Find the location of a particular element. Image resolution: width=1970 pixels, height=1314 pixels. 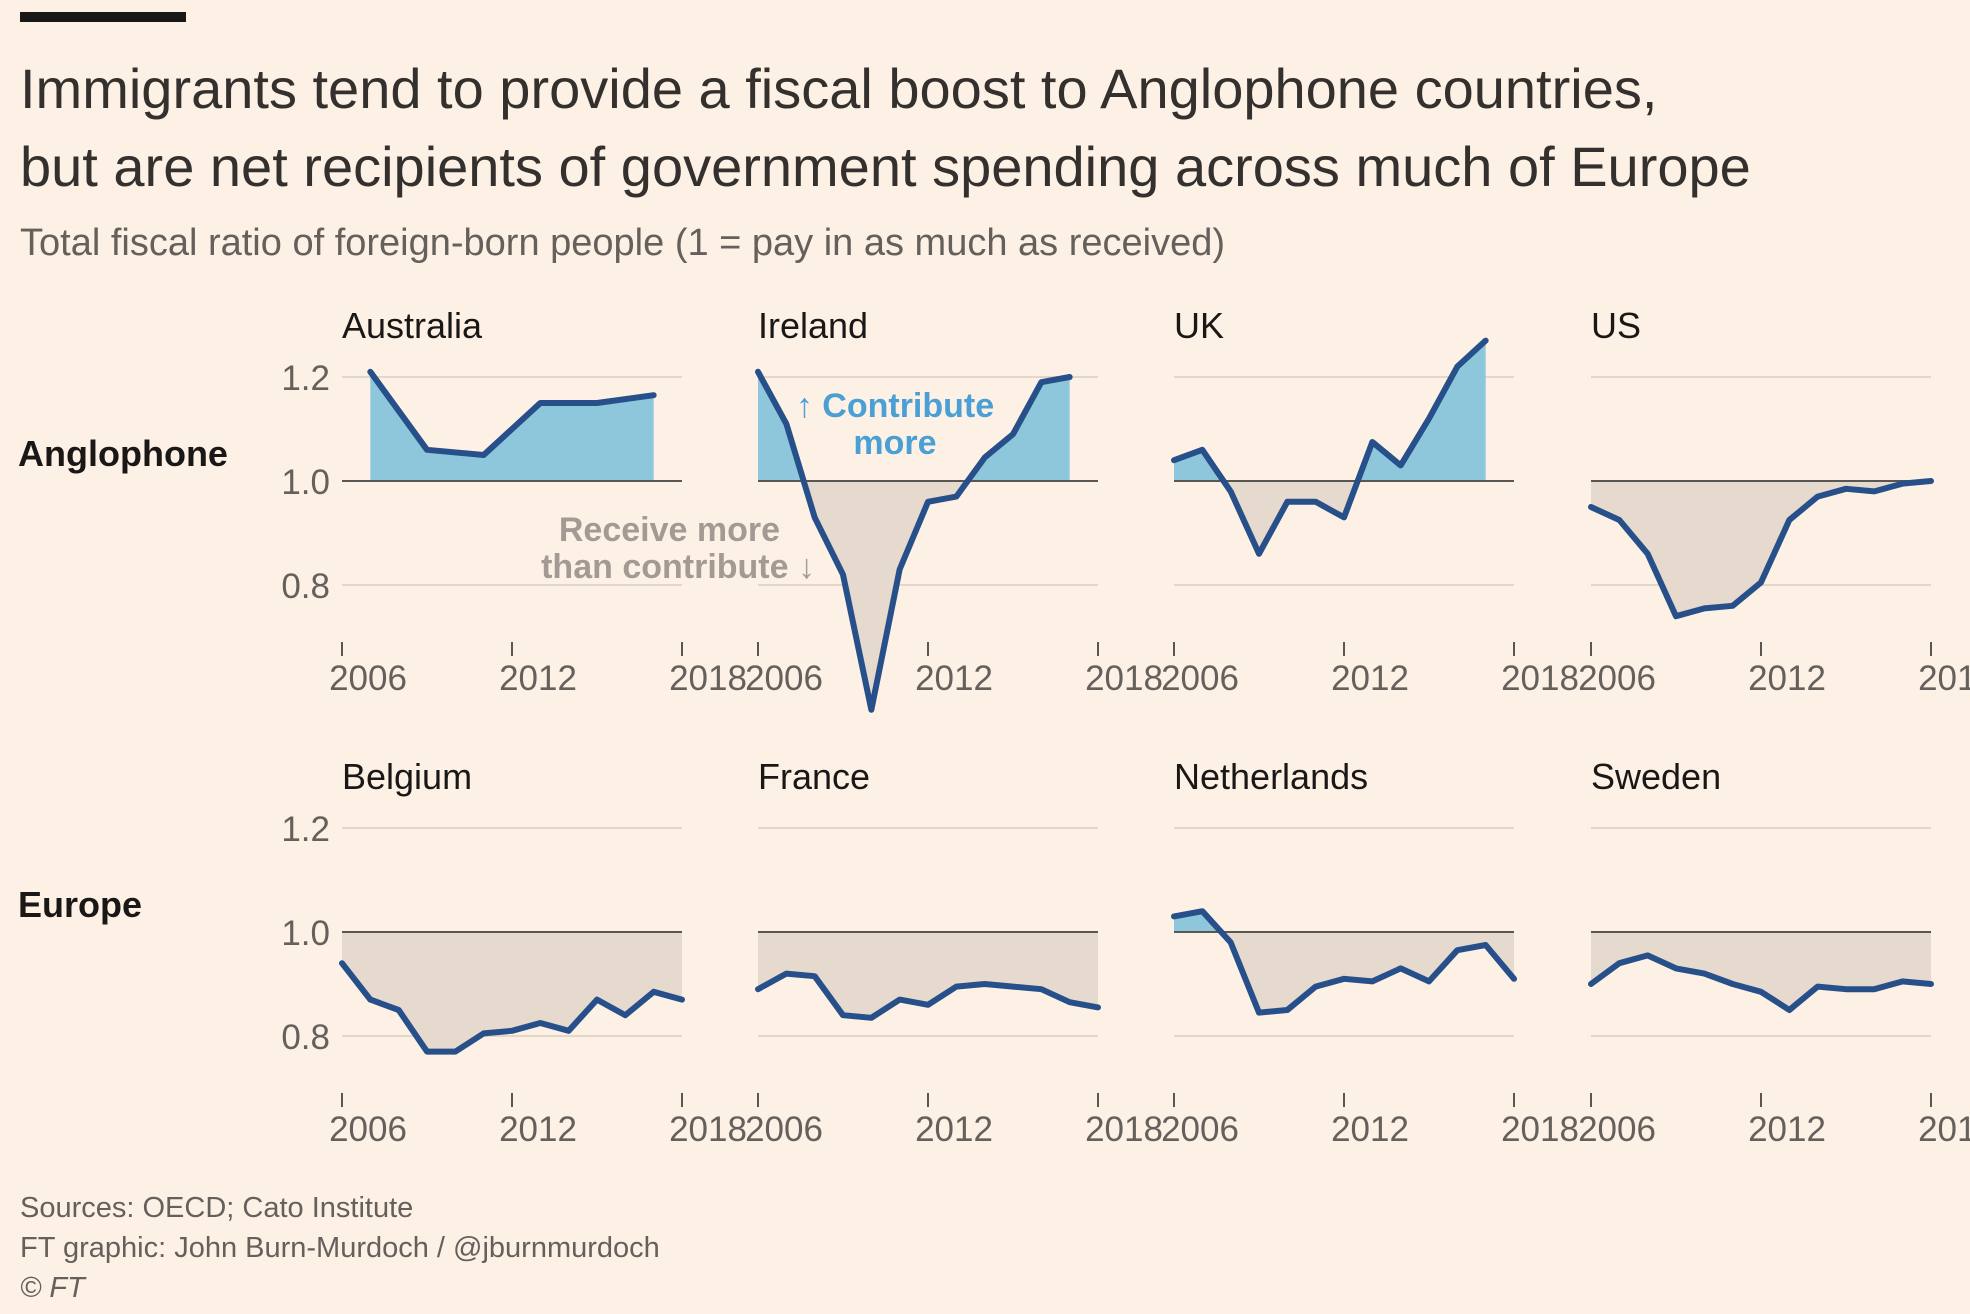

panel-title-uk: UK is located at coordinates (1199, 325).